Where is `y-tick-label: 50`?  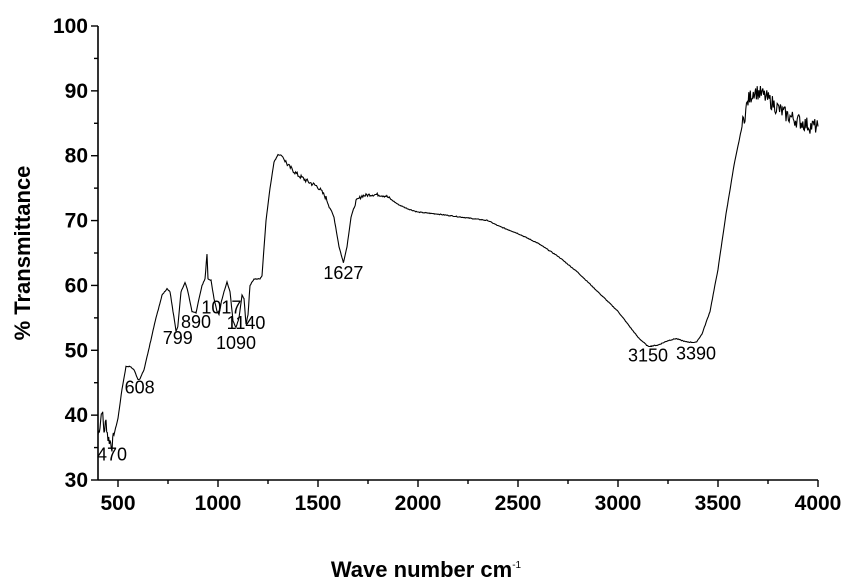 y-tick-label: 50 is located at coordinates (76, 350).